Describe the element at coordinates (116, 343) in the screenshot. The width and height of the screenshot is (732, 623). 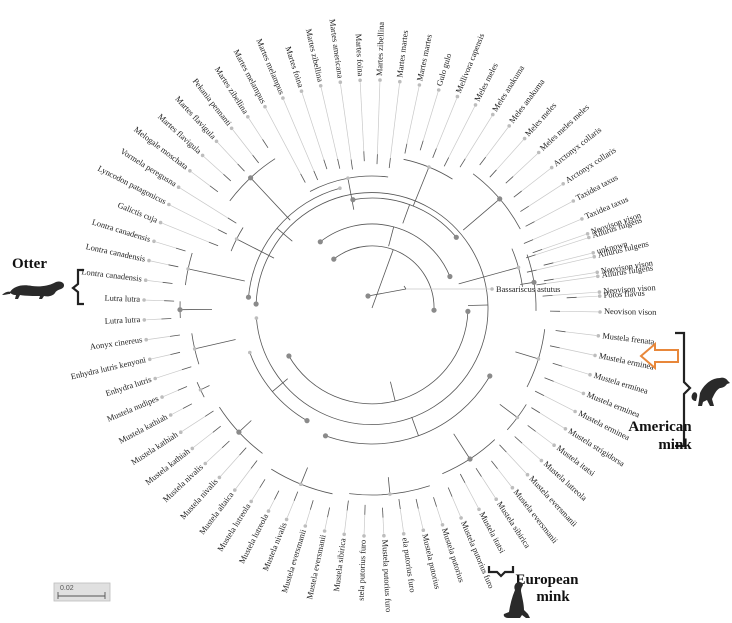
I see `leaf-label: Aonyx cinereus` at that location.